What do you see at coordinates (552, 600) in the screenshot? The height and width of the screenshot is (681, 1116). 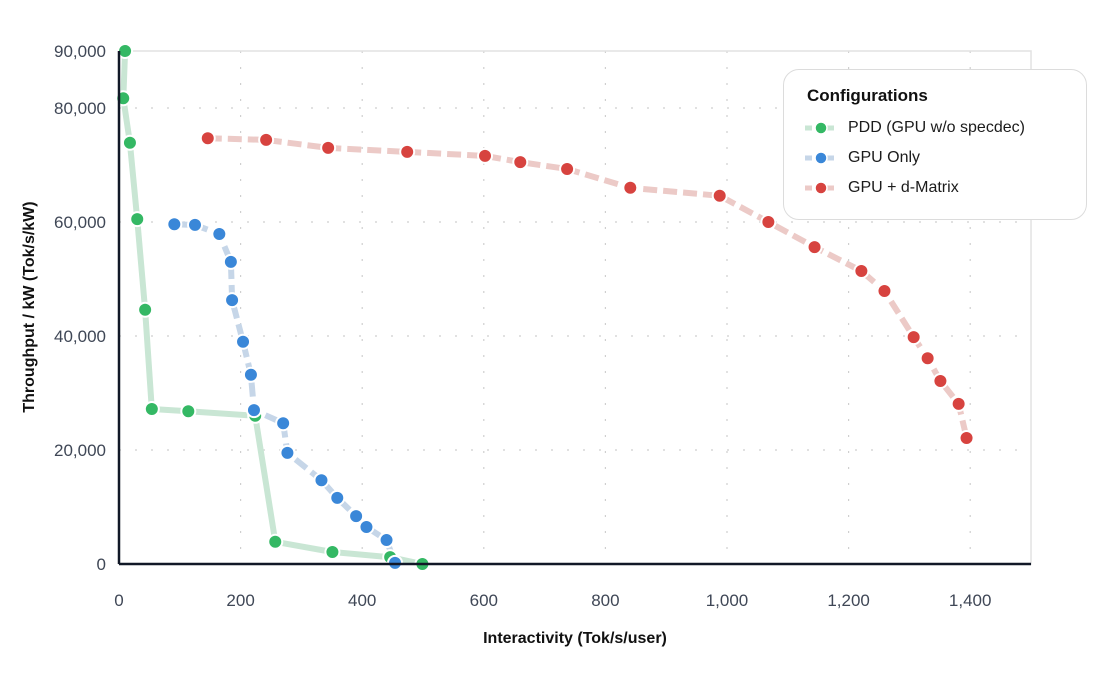 I see `x-tick-labels: 0 200 400 600 800 1,000 1,200 1,400` at bounding box center [552, 600].